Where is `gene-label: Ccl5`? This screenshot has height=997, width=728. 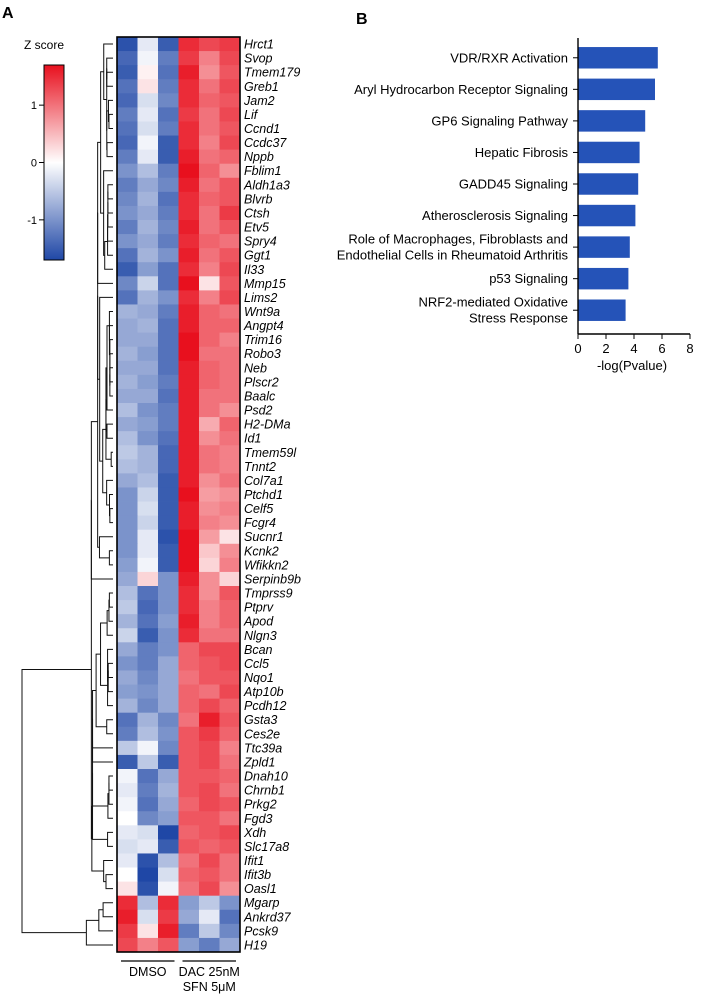 gene-label: Ccl5 is located at coordinates (256, 664).